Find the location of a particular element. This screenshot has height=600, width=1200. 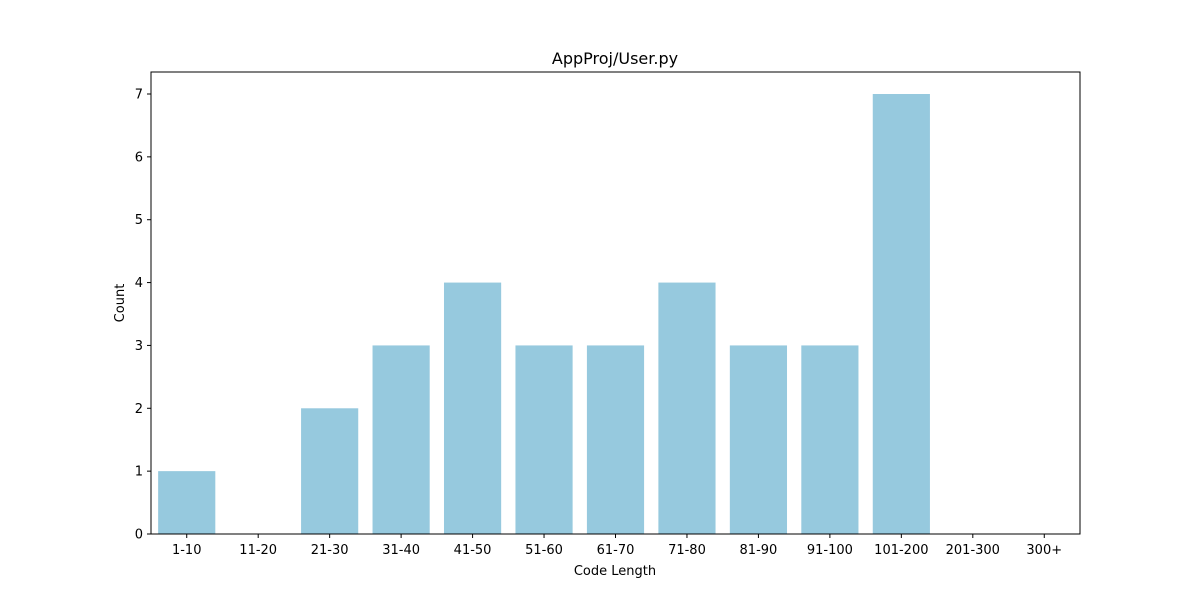

y-axis: 0 1 2 3 4 5 6 7 is located at coordinates (143, 315).